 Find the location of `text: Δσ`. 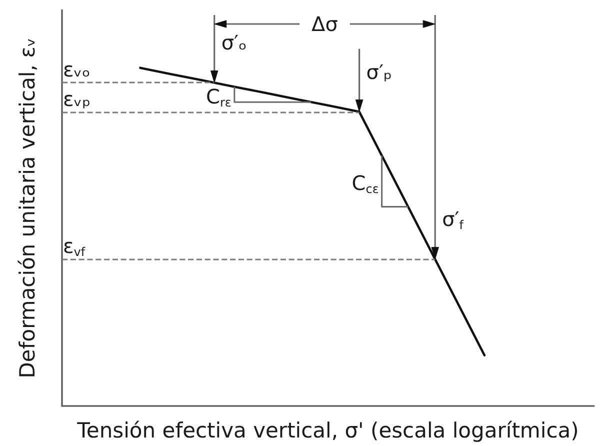

text: Δσ is located at coordinates (325, 24).